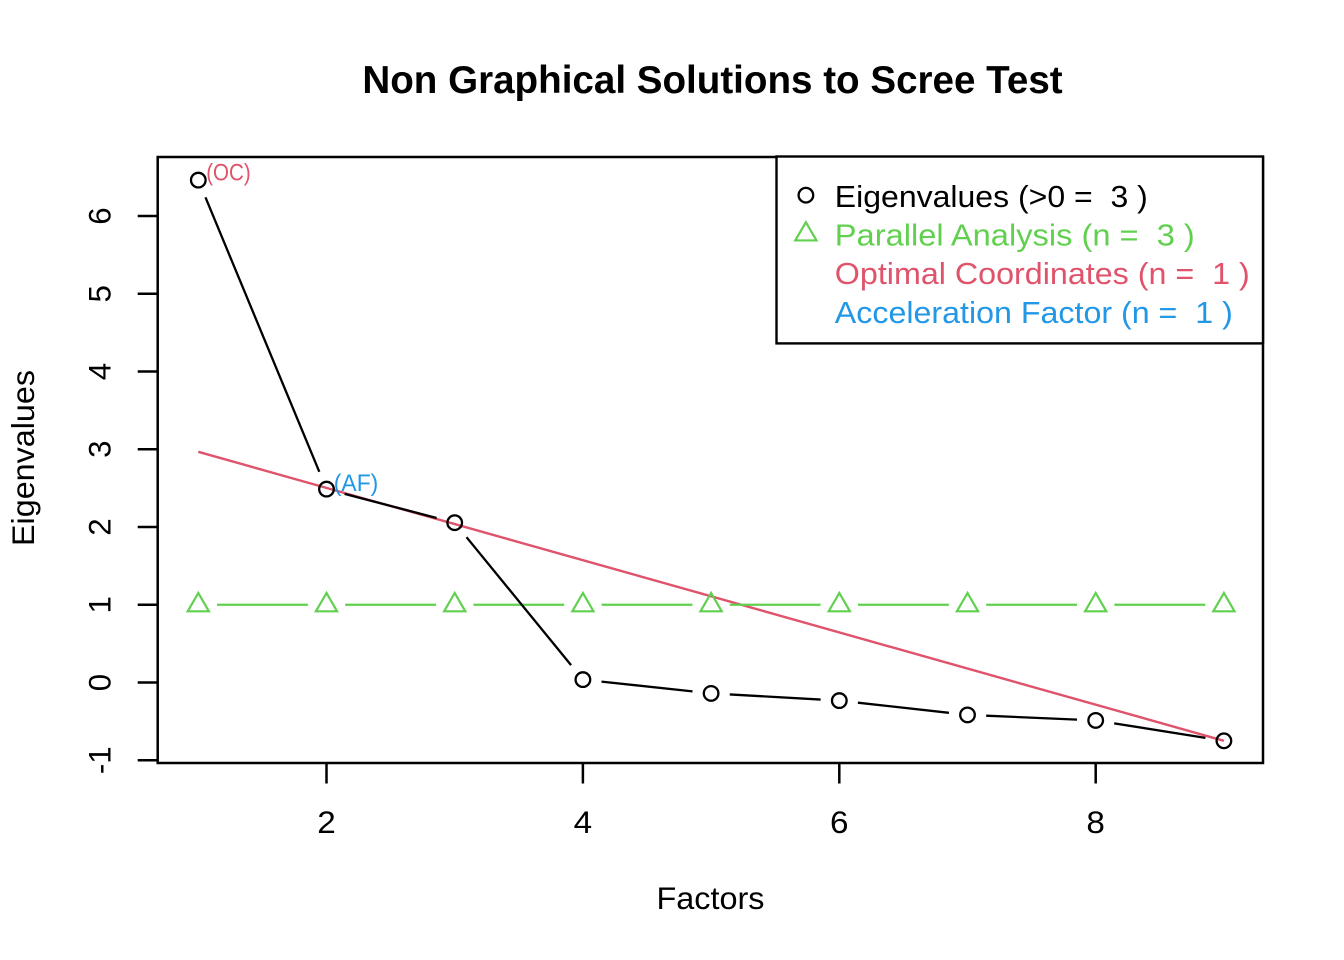 Image resolution: width=1344 pixels, height=960 pixels. Describe the element at coordinates (100, 448) in the screenshot. I see `svg-text: 3` at that location.